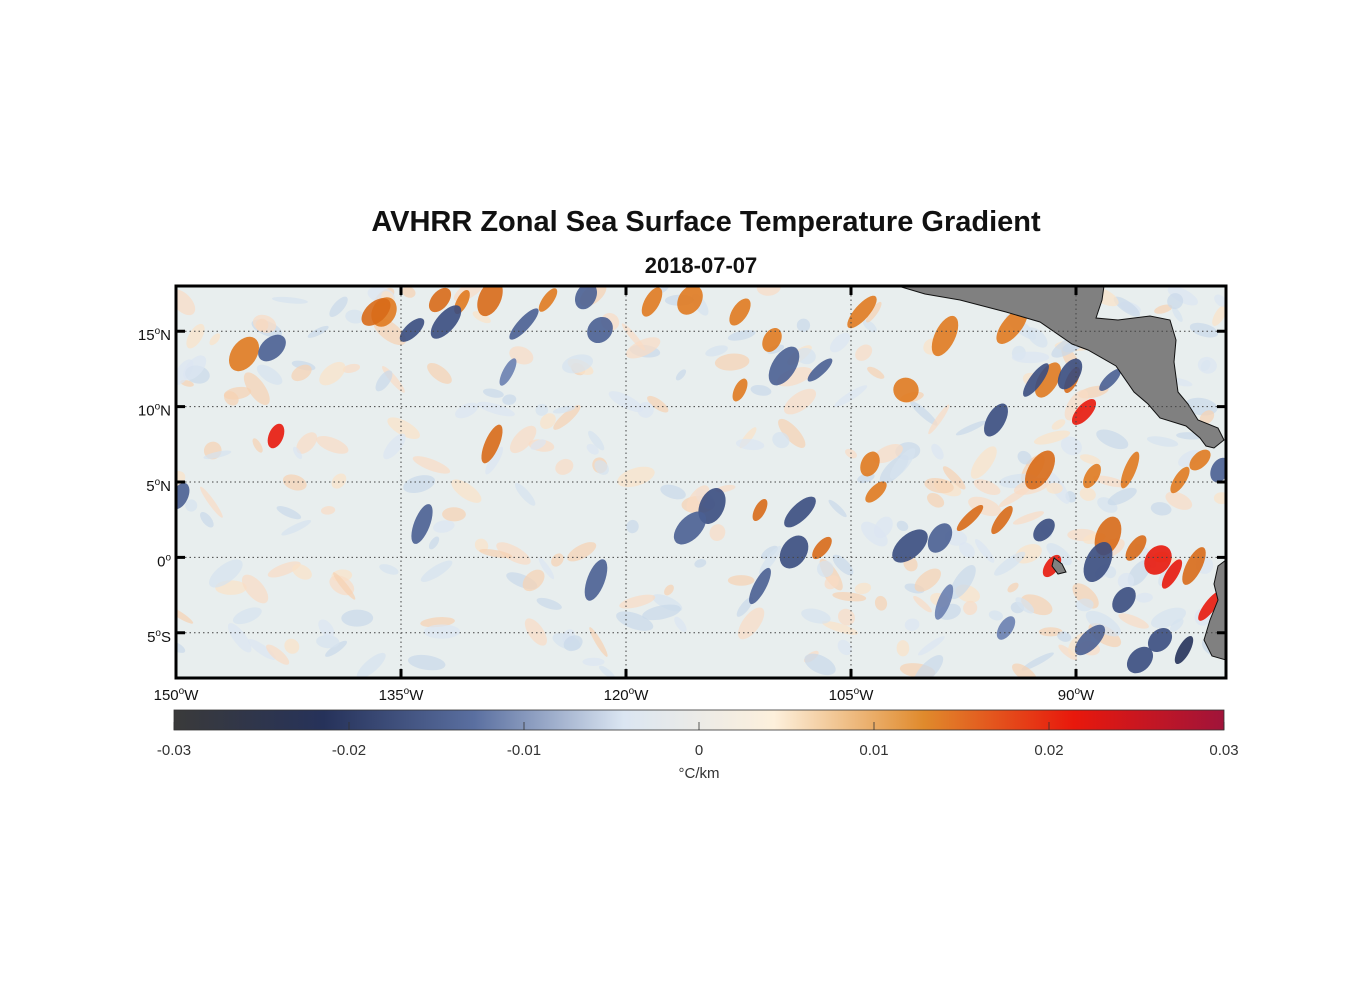 This screenshot has height=1000, width=1356. Describe the element at coordinates (164, 561) in the screenshot. I see `lat-tick-label: 0o` at that location.